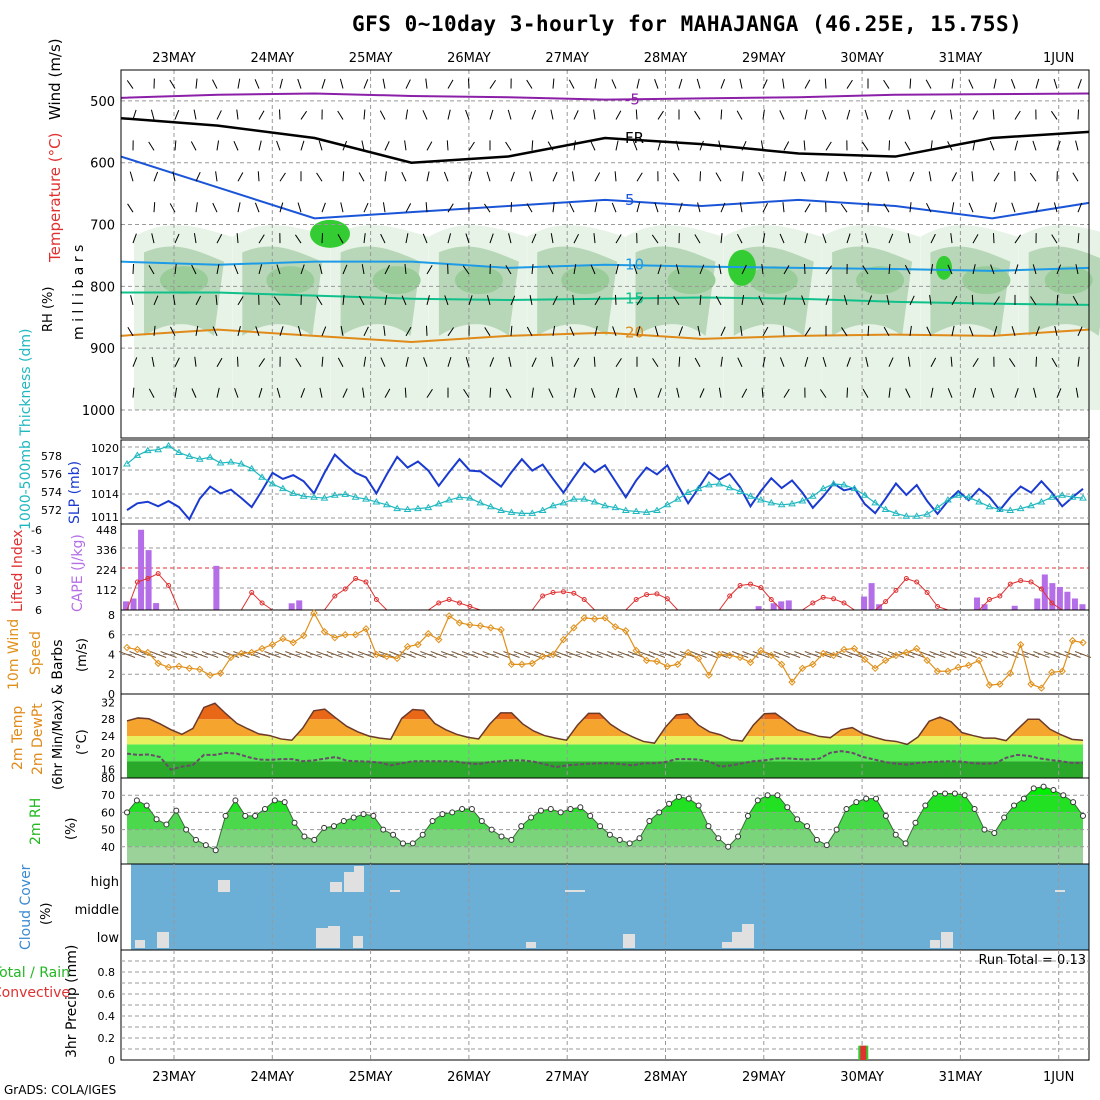  What do you see at coordinates (605, 424) in the screenshot?
I see `below-surface` at bounding box center [605, 424].